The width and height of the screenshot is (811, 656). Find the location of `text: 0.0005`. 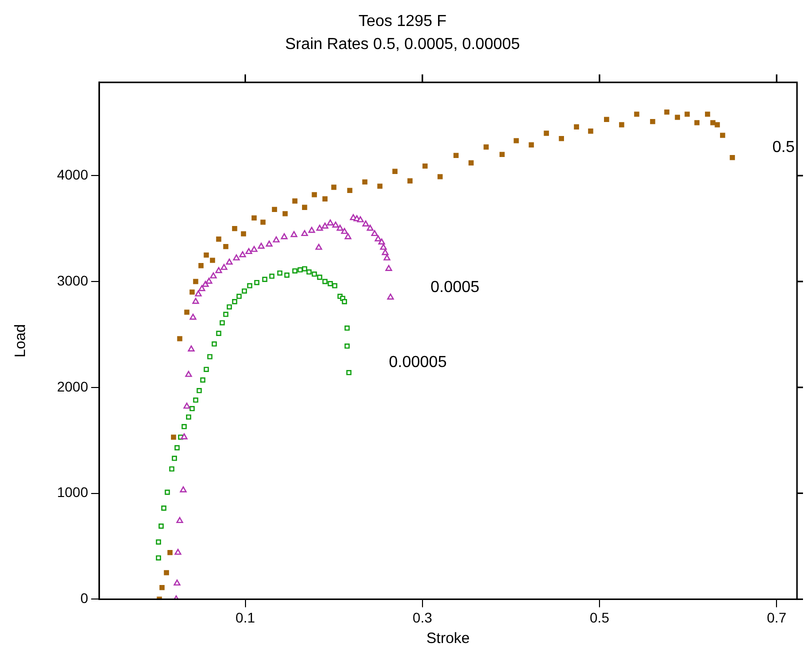

text: 0.0005 is located at coordinates (455, 287).